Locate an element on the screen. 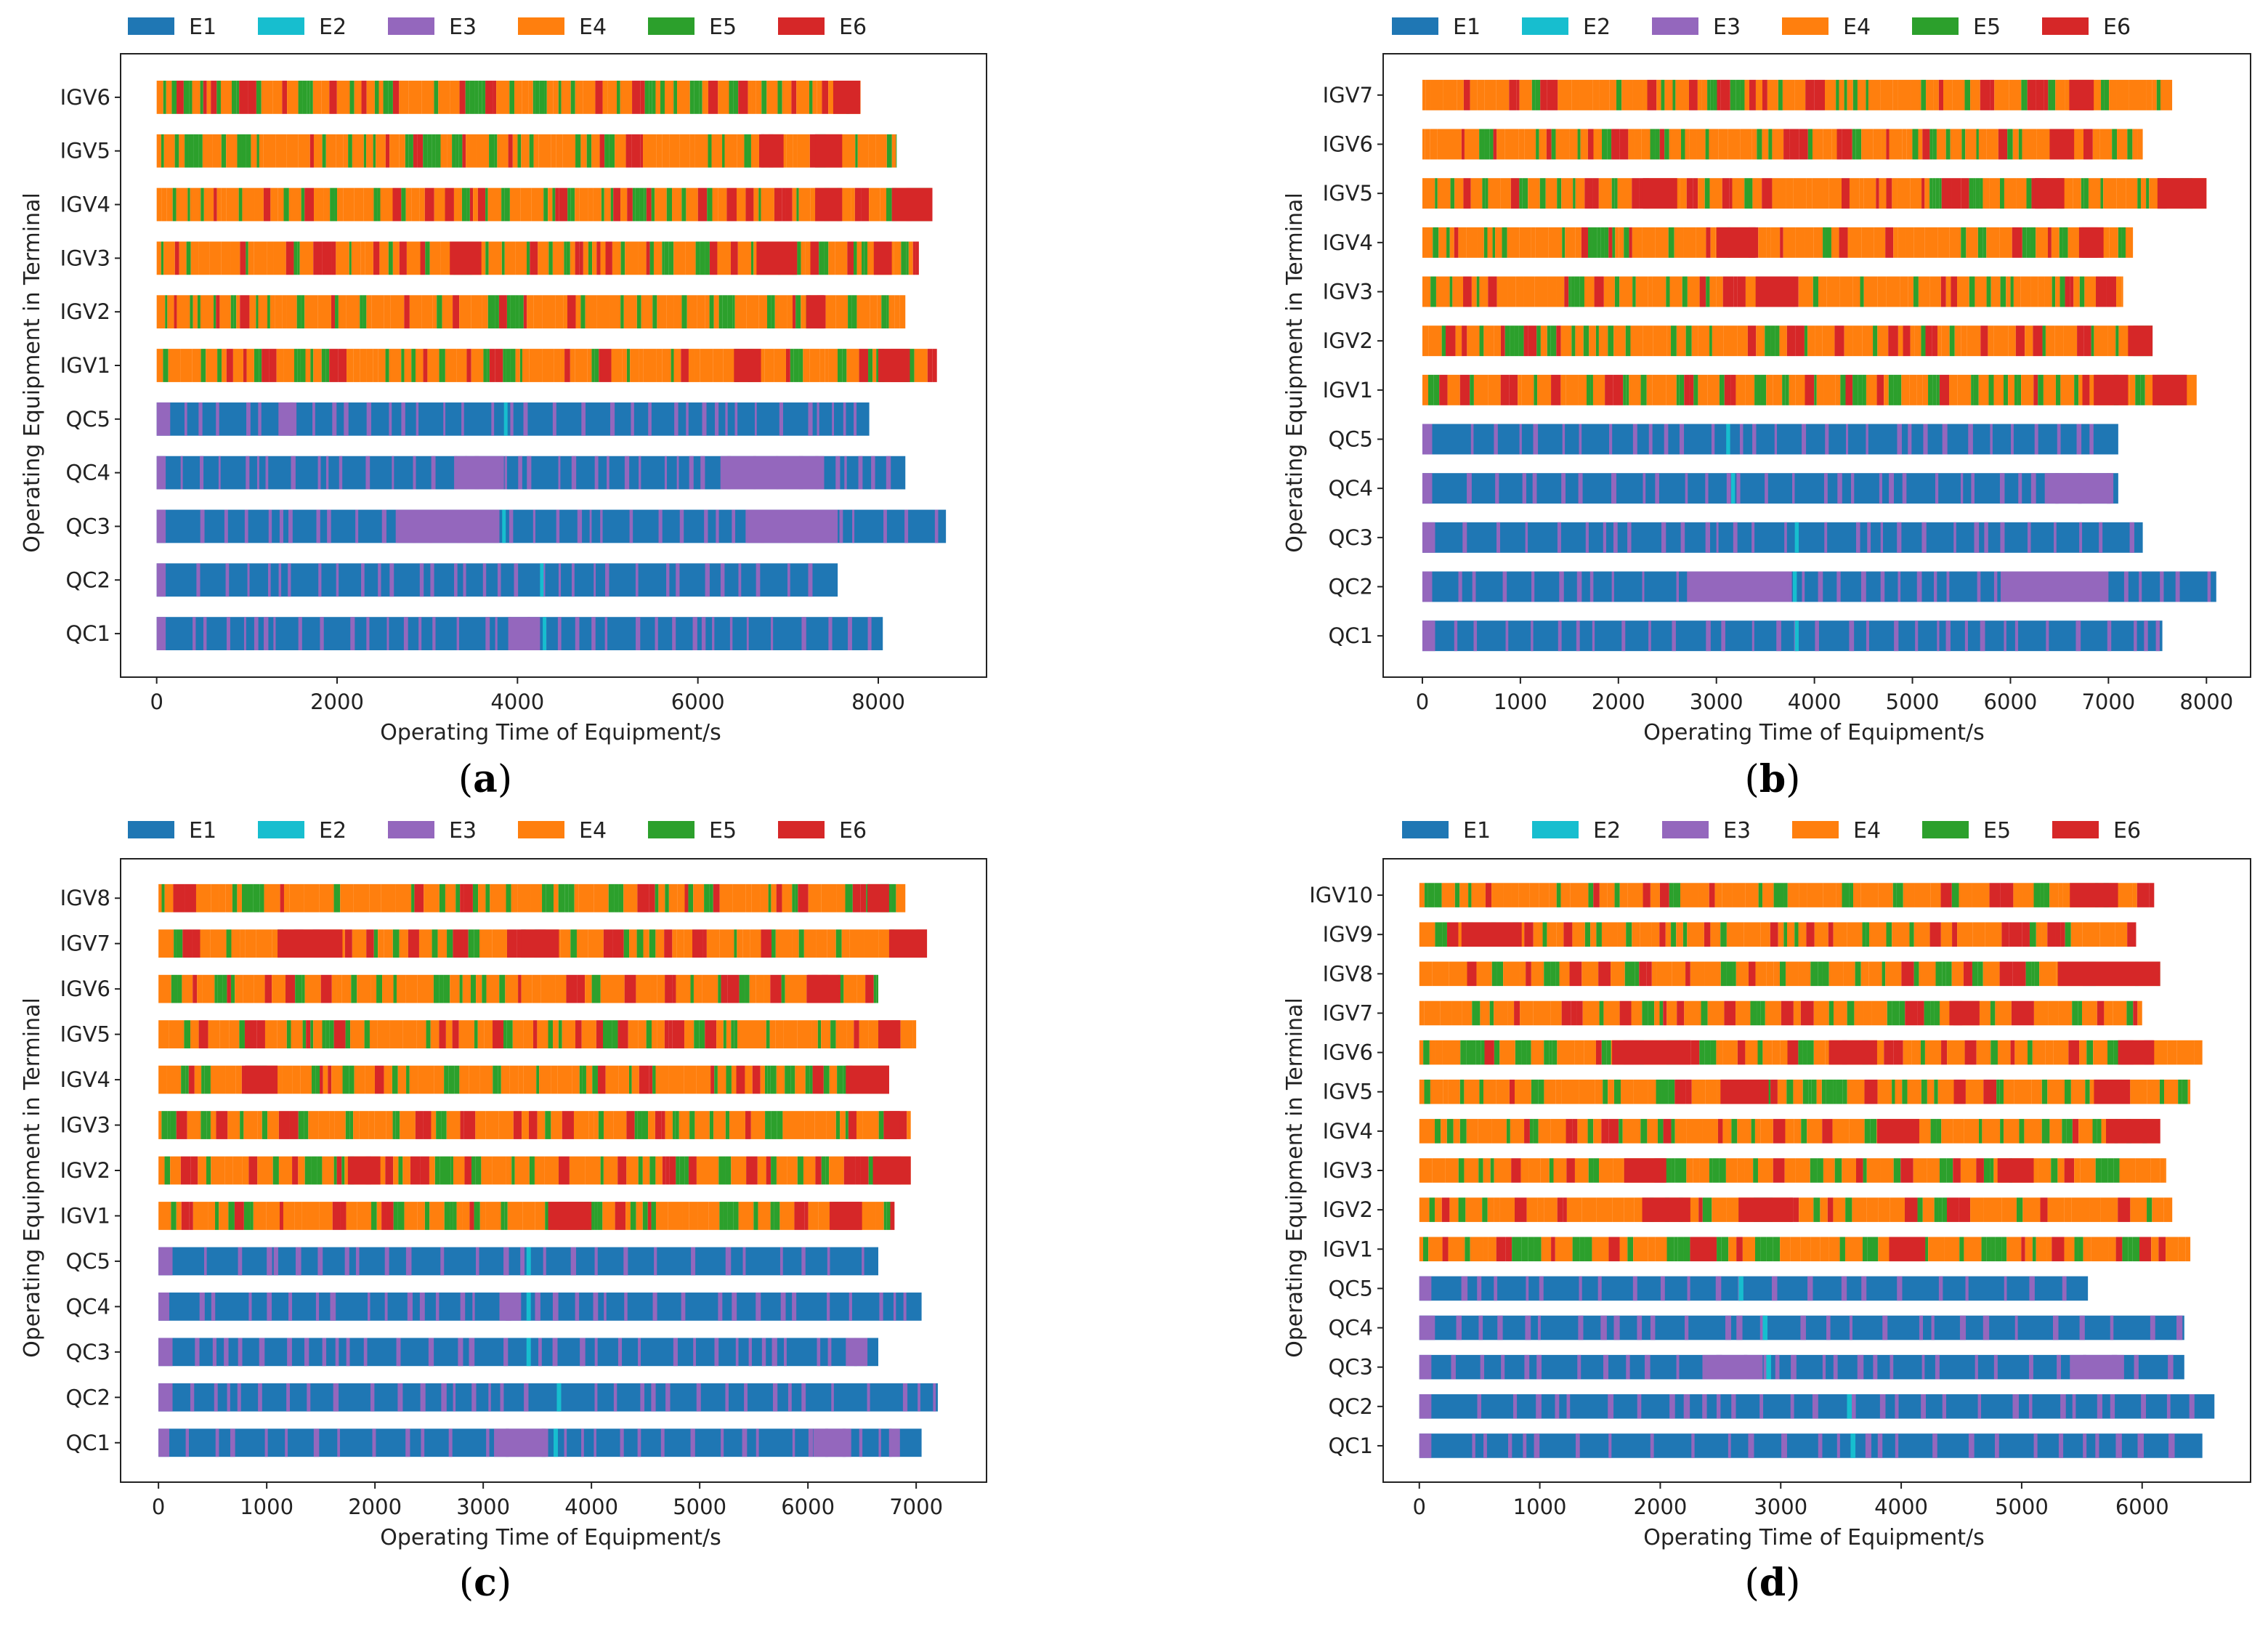 The width and height of the screenshot is (2268, 1634). x-tick-label: 5000 is located at coordinates (2022, 1507).